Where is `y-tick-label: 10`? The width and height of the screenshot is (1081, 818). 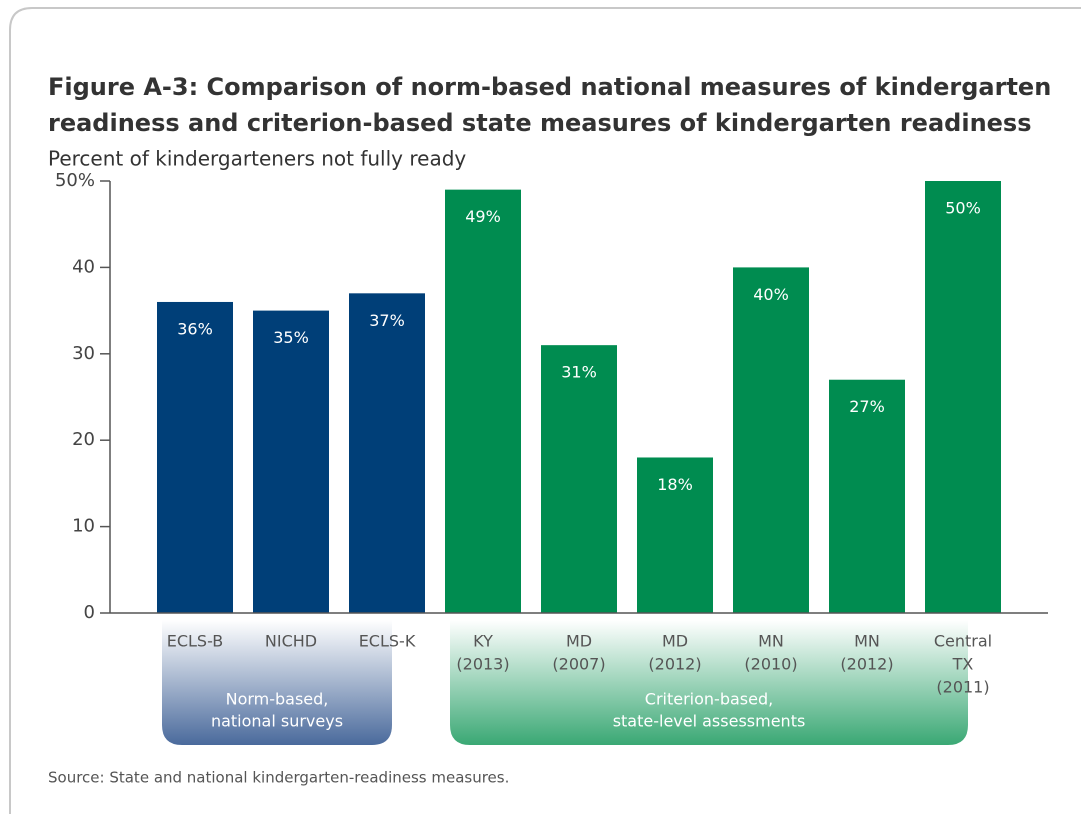 y-tick-label: 10 is located at coordinates (83, 526).